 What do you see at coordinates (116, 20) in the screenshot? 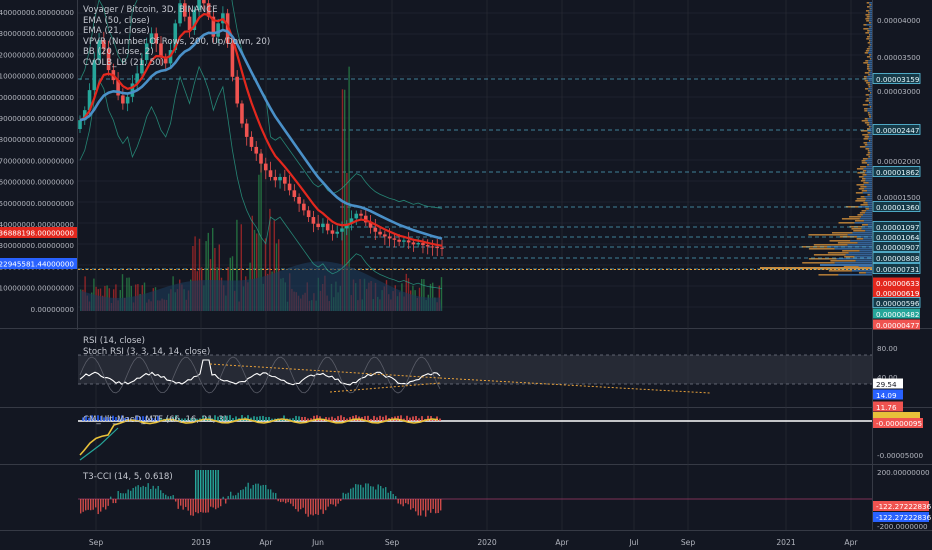
I see `legend-ema50: EMA (50, close)` at bounding box center [116, 20].